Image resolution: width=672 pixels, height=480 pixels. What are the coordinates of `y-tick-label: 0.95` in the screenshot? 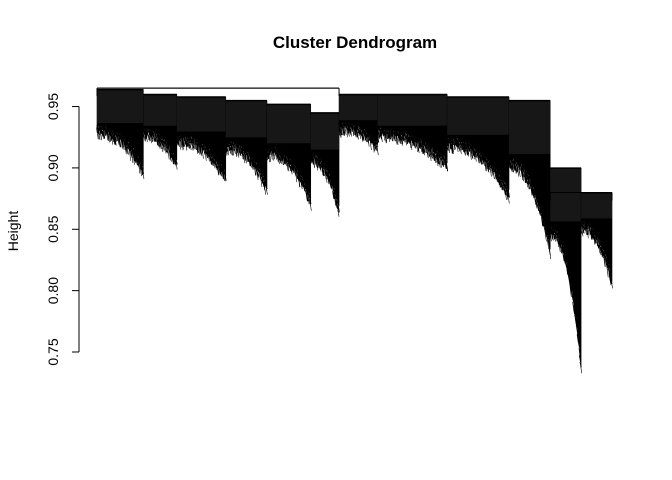 It's located at (53, 106).